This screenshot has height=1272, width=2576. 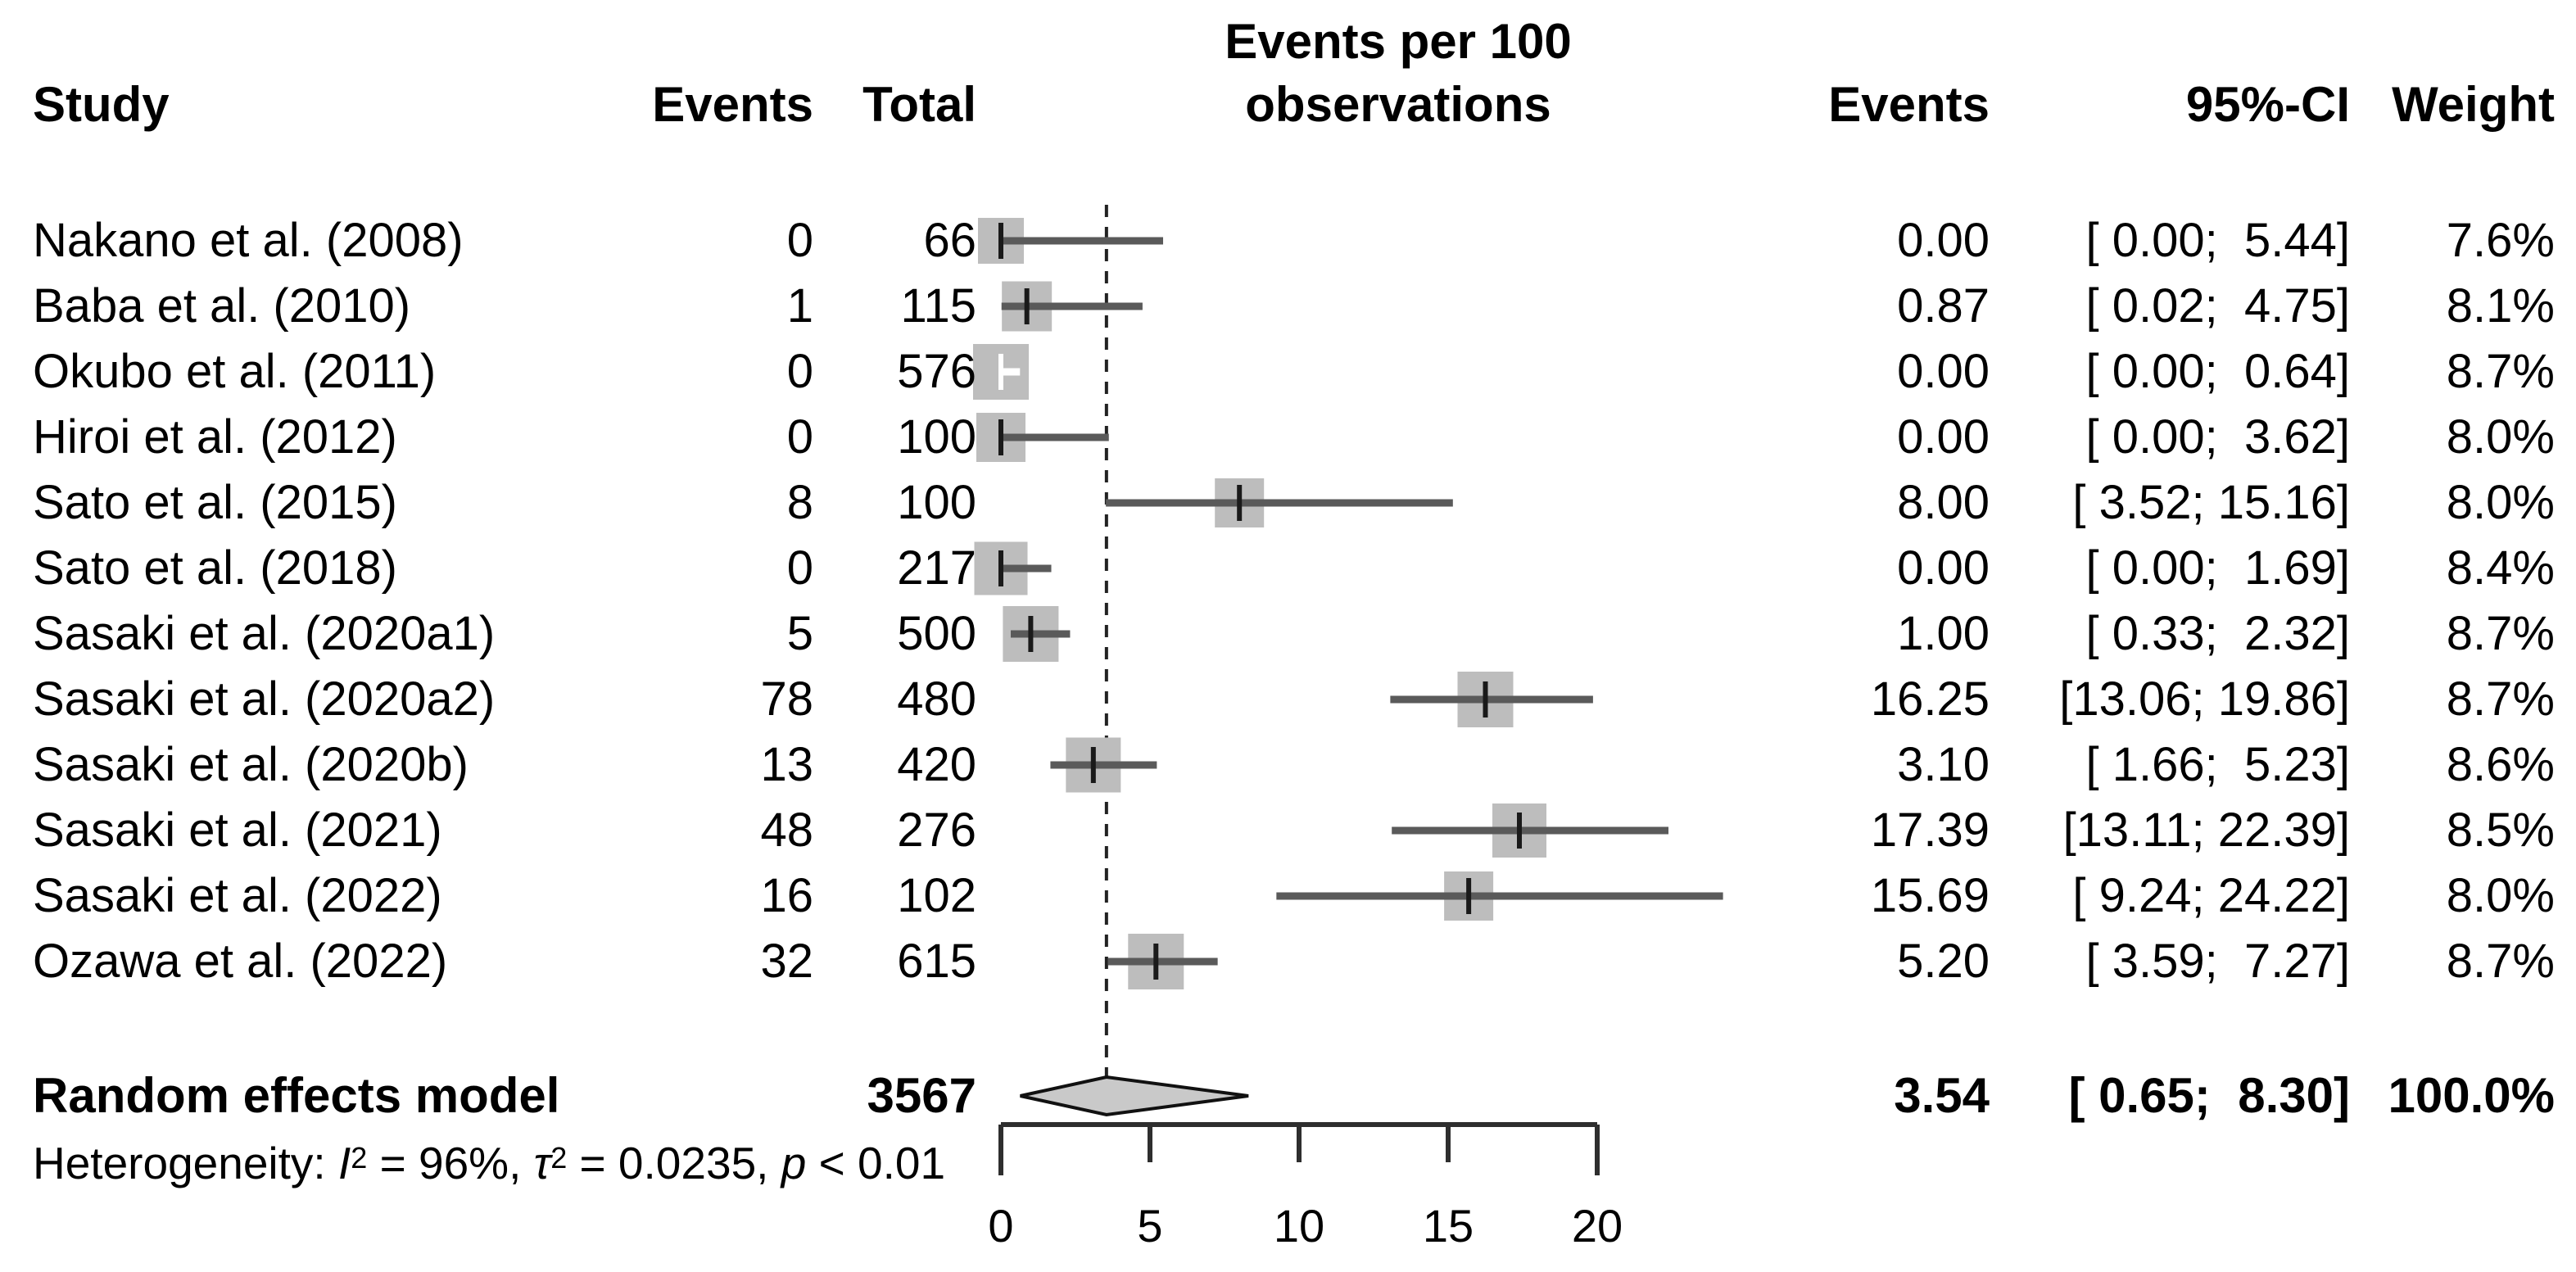 What do you see at coordinates (1134, 1096) in the screenshot?
I see `pooled-diamond` at bounding box center [1134, 1096].